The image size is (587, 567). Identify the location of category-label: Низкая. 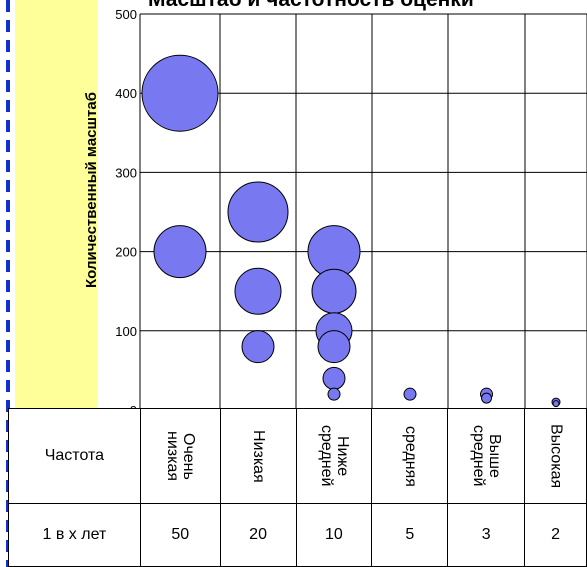
(259, 456).